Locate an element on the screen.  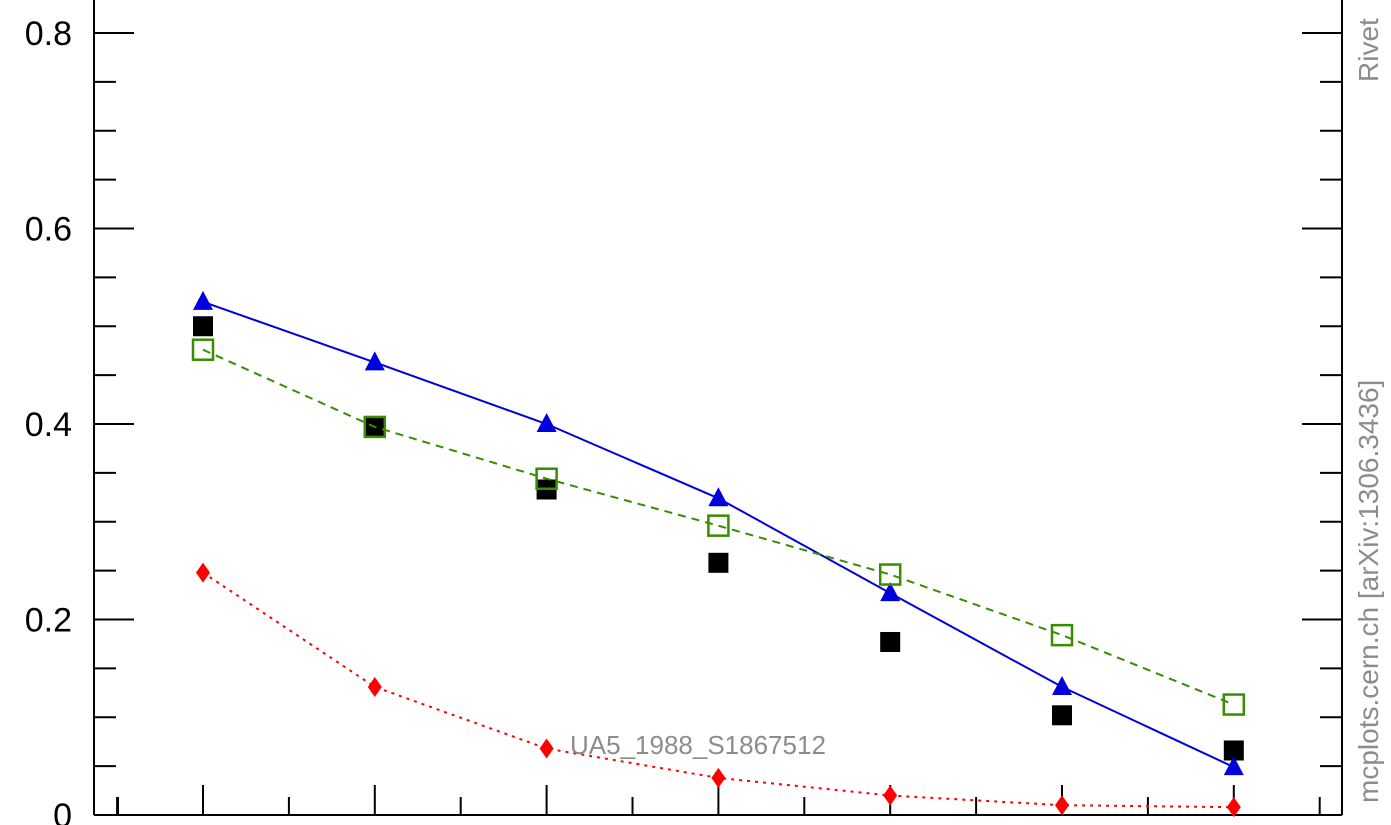
y-tick-label: 0.8 is located at coordinates (48, 34).